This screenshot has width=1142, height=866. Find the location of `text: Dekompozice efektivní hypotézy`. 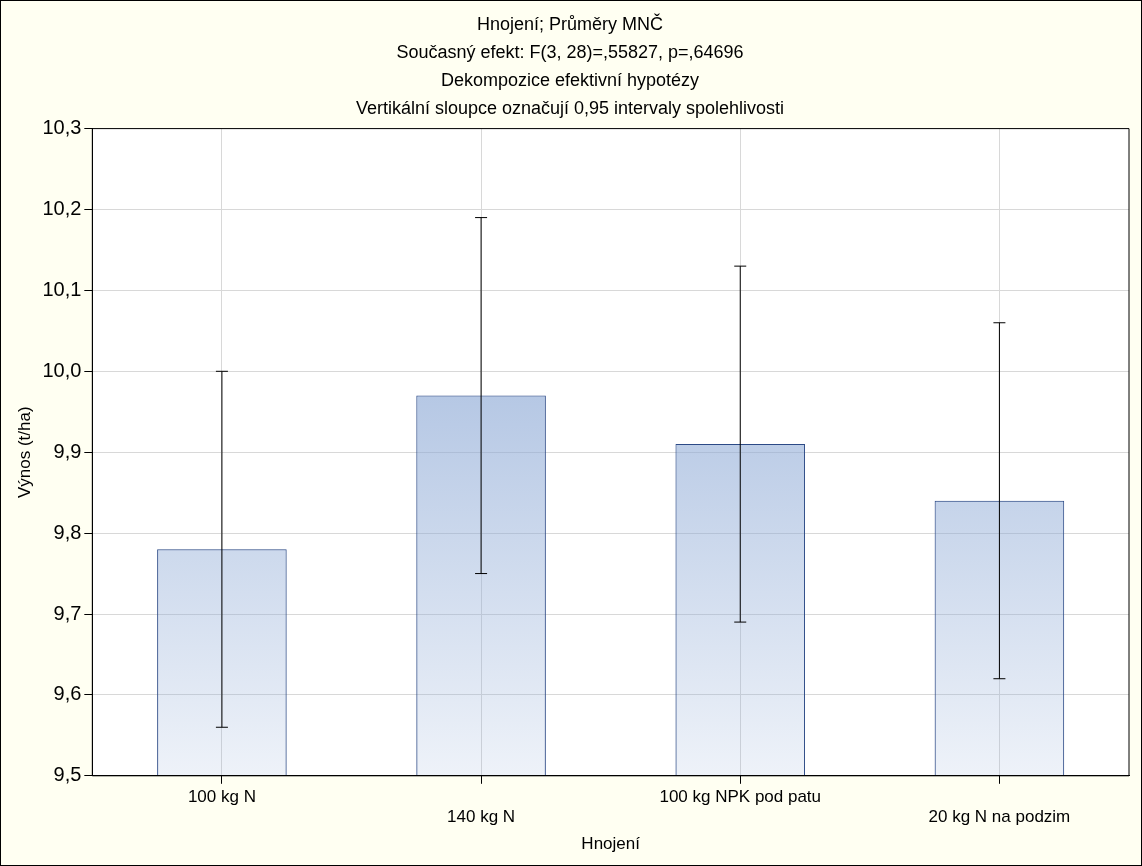

text: Dekompozice efektivní hypotézy is located at coordinates (570, 79).